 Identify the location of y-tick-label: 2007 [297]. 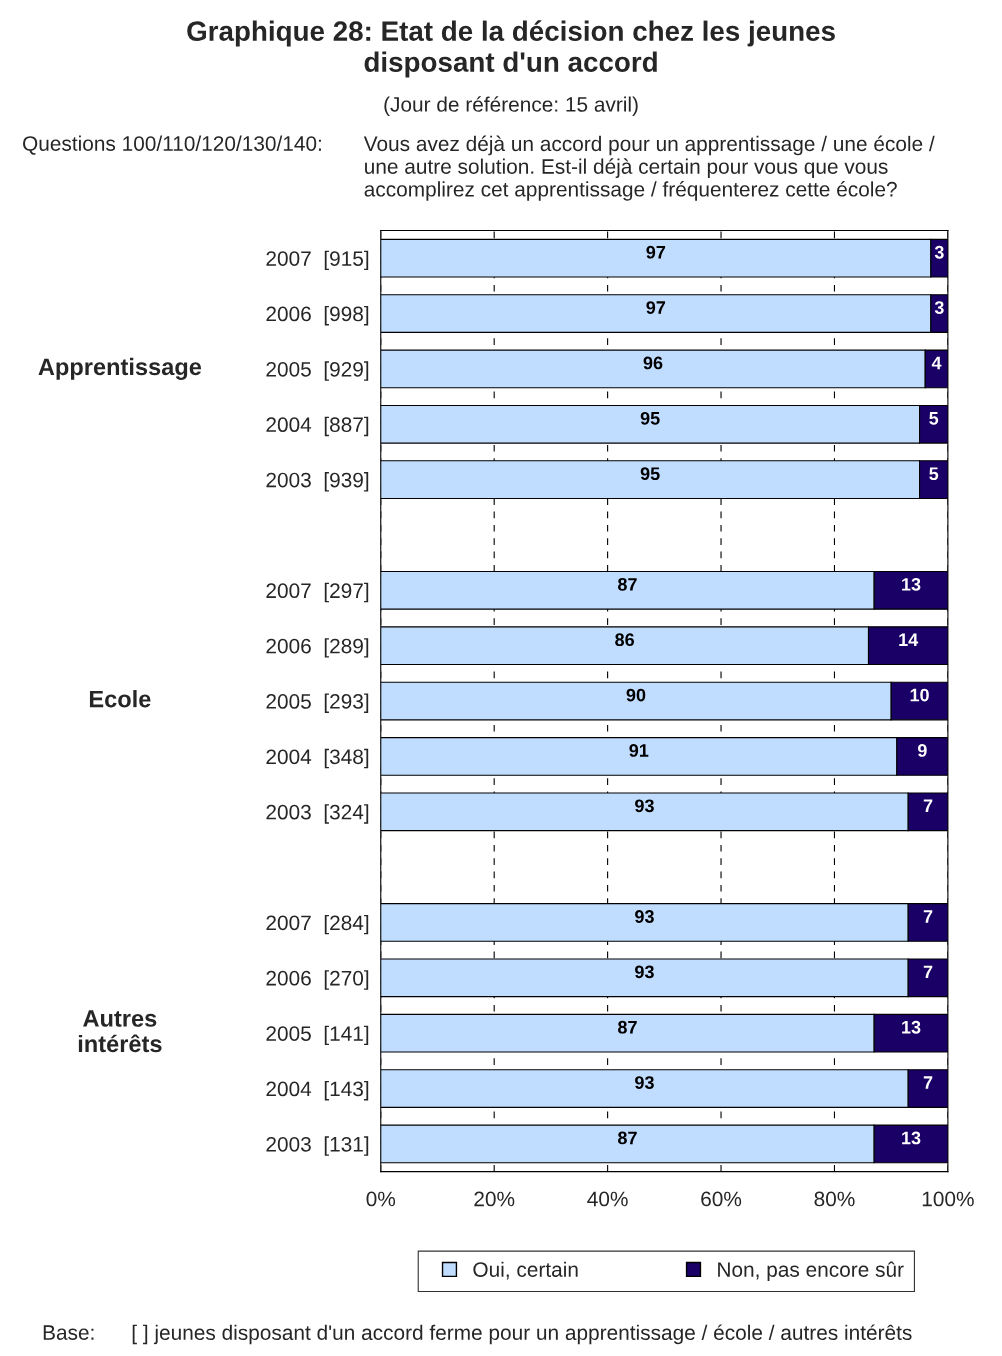
(317, 592).